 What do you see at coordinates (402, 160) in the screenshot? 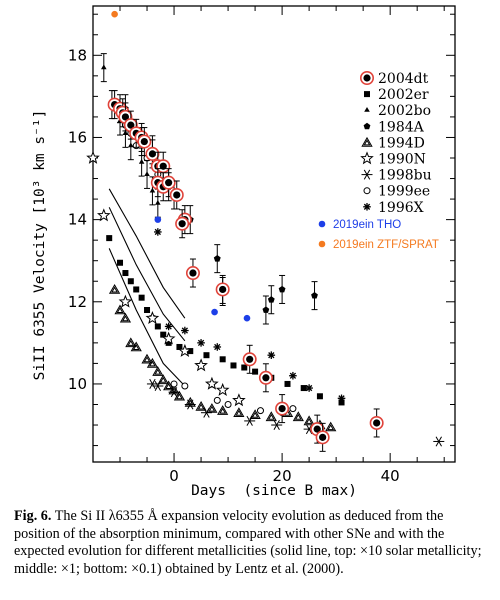
I see `legend-label-1990N: 1990N` at bounding box center [402, 160].